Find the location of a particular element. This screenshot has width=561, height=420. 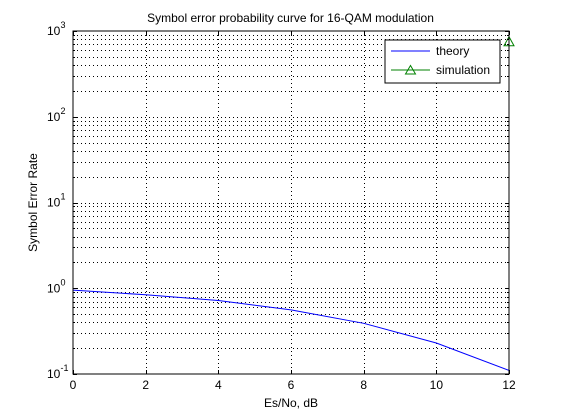

y-tick-label: 10 1 is located at coordinates (56, 201).